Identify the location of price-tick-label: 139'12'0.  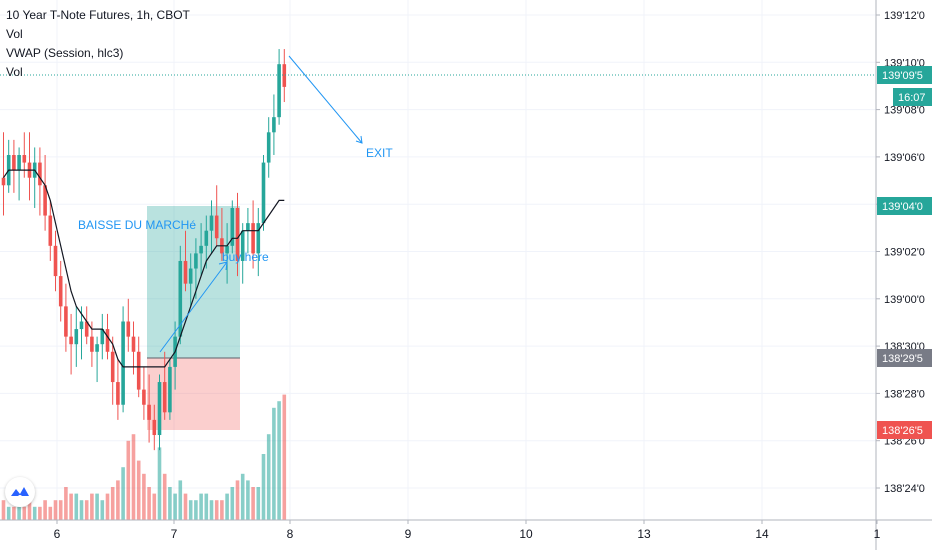
(904, 16).